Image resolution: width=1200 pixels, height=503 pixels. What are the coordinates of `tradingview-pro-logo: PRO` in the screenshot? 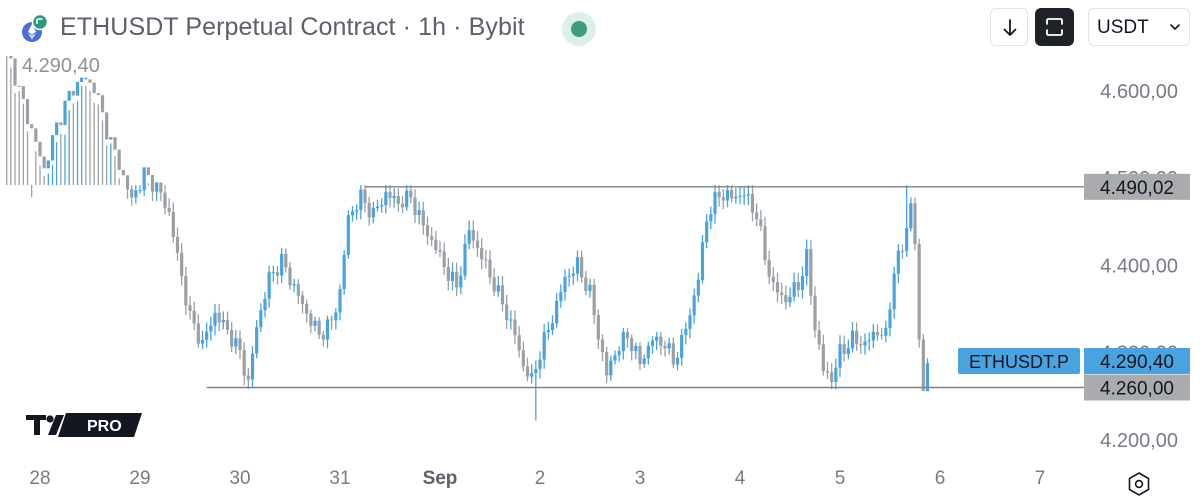 It's located at (84, 425).